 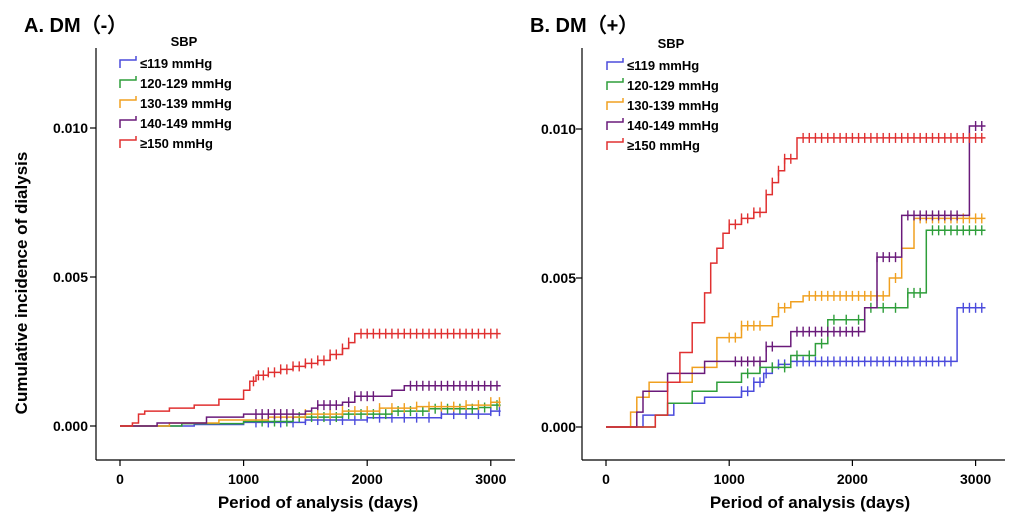 What do you see at coordinates (584, 25) in the screenshot?
I see `panel-b-title: B. DM（+）` at bounding box center [584, 25].